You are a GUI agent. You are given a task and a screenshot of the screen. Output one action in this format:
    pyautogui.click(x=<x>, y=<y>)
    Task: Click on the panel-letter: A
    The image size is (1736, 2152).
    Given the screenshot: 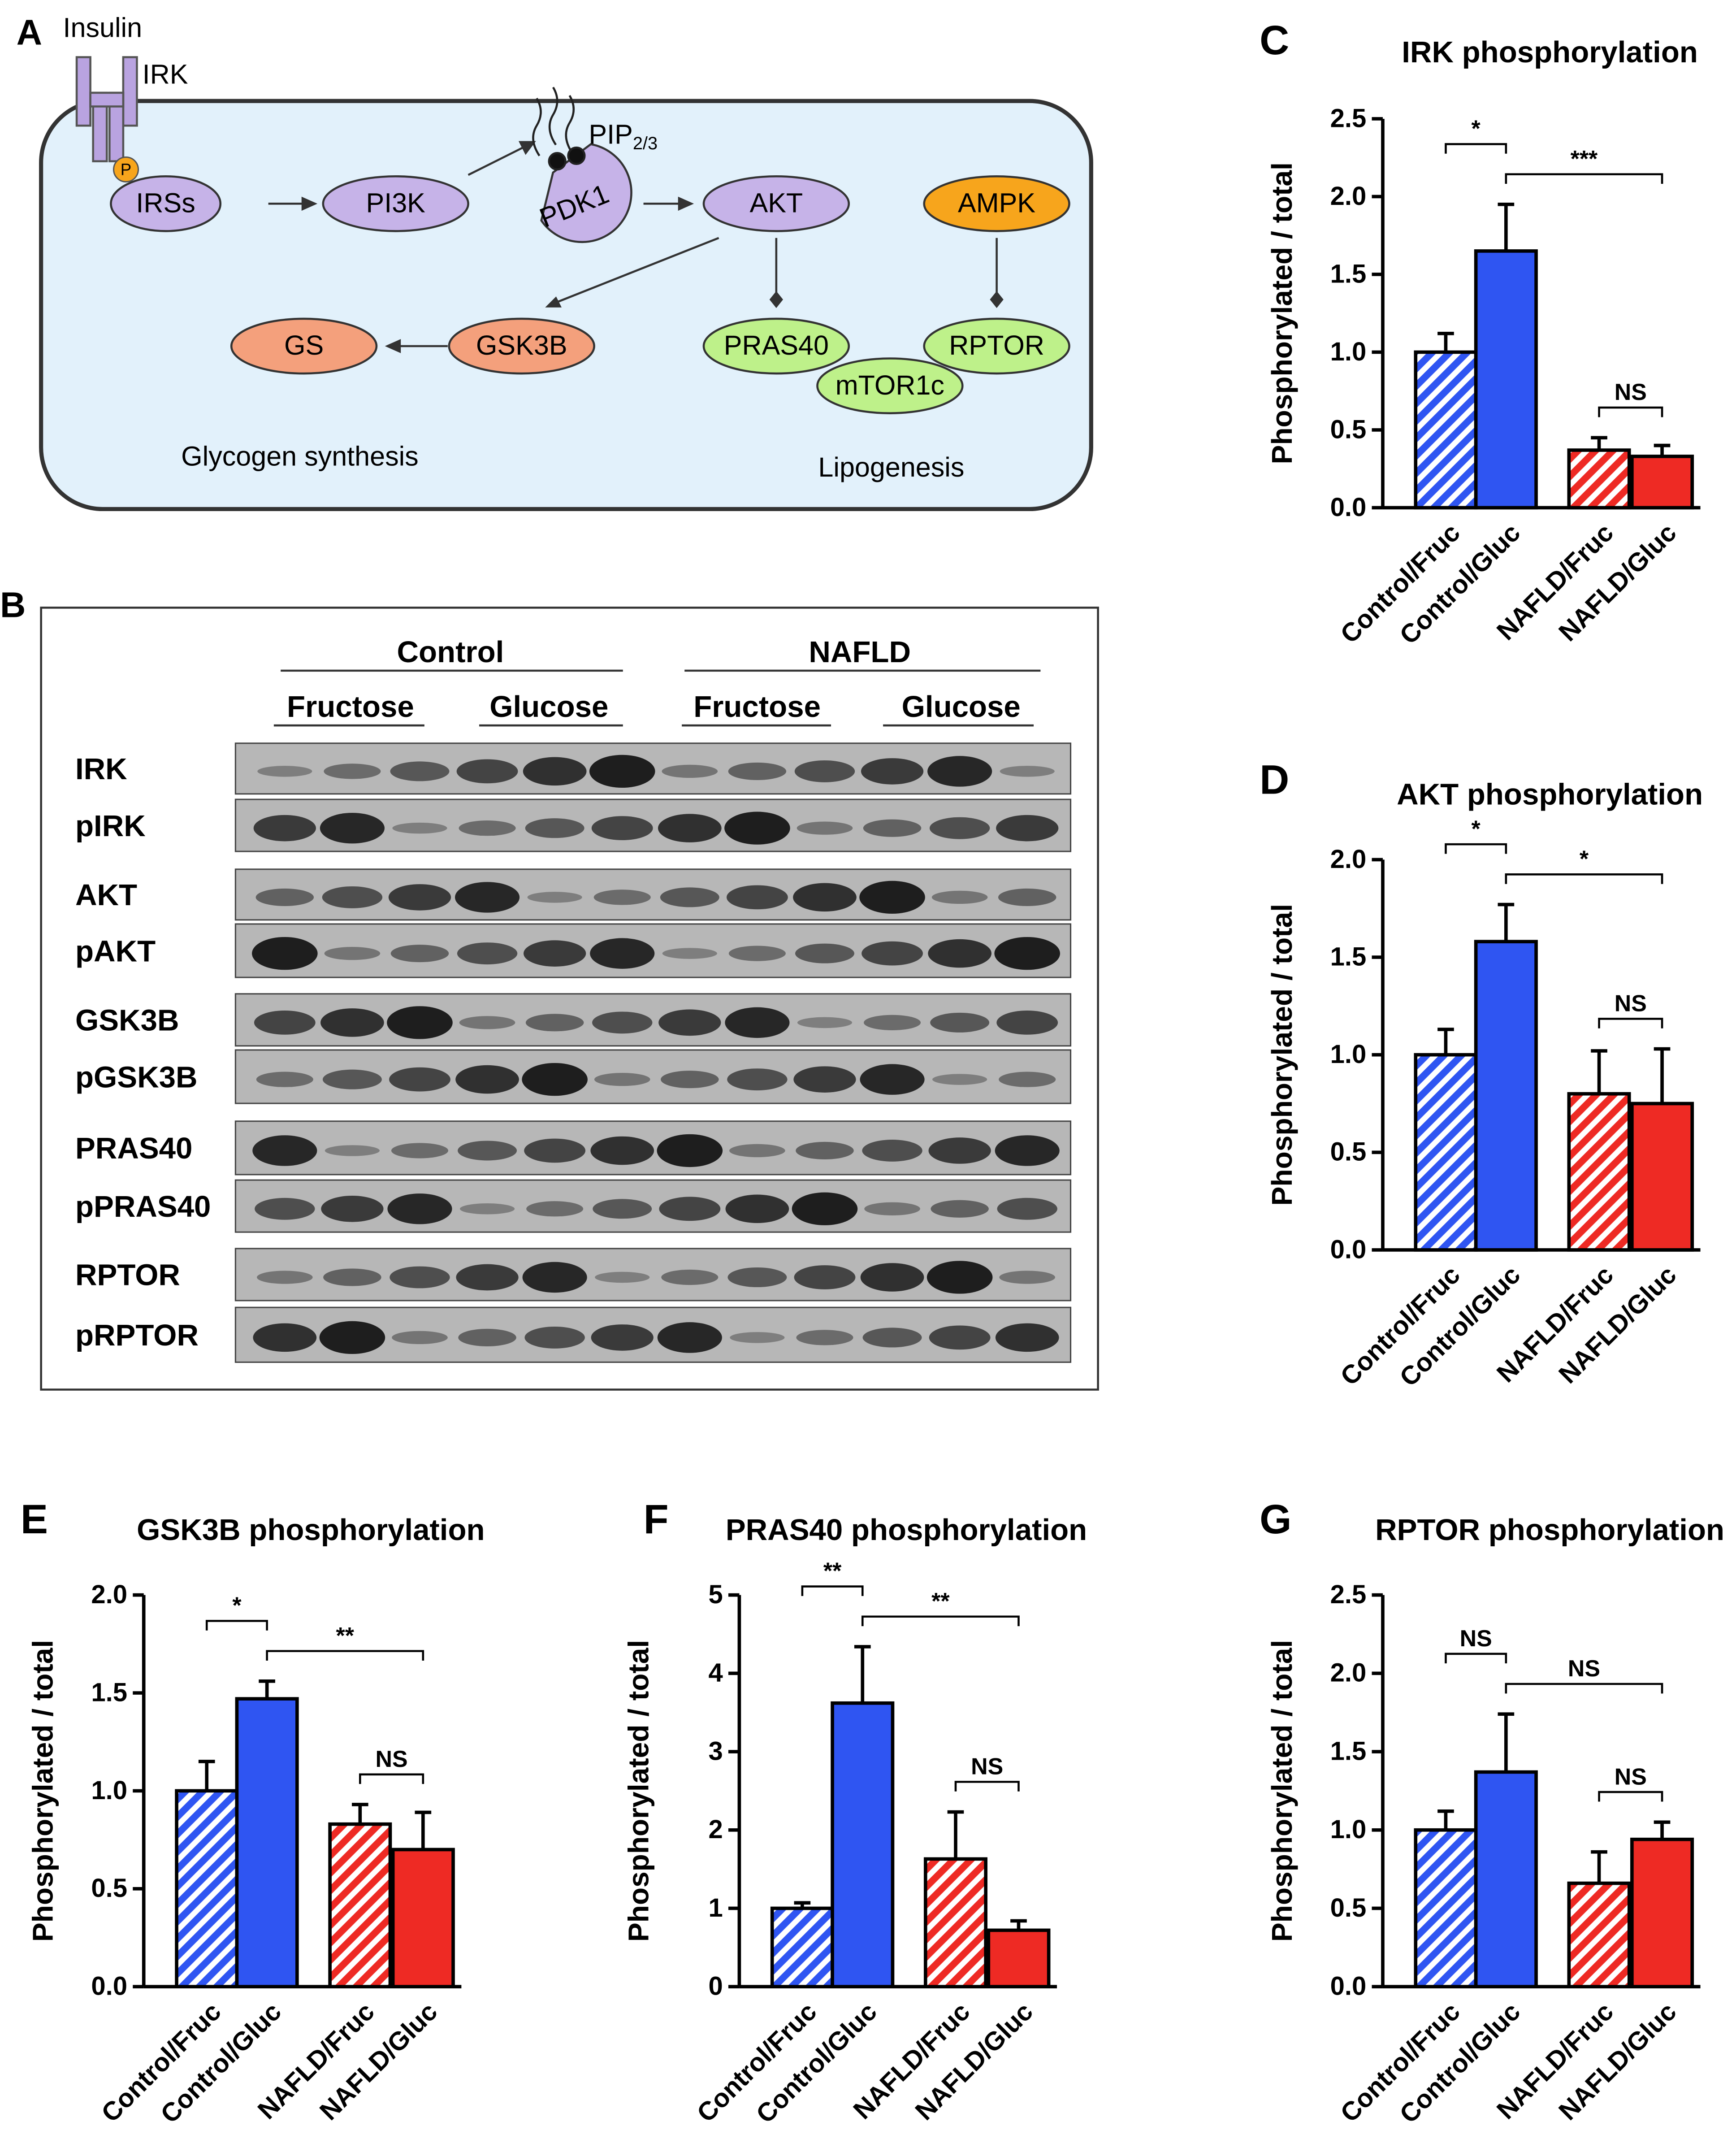 What is the action you would take?
    pyautogui.click(x=29, y=32)
    